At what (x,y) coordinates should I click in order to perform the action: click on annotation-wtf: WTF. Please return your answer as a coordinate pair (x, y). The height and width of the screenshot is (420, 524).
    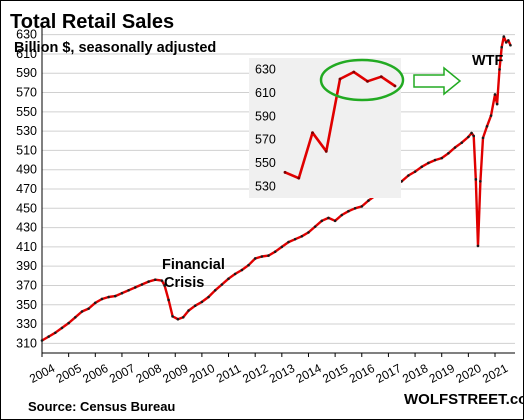
    Looking at the image, I should click on (488, 61).